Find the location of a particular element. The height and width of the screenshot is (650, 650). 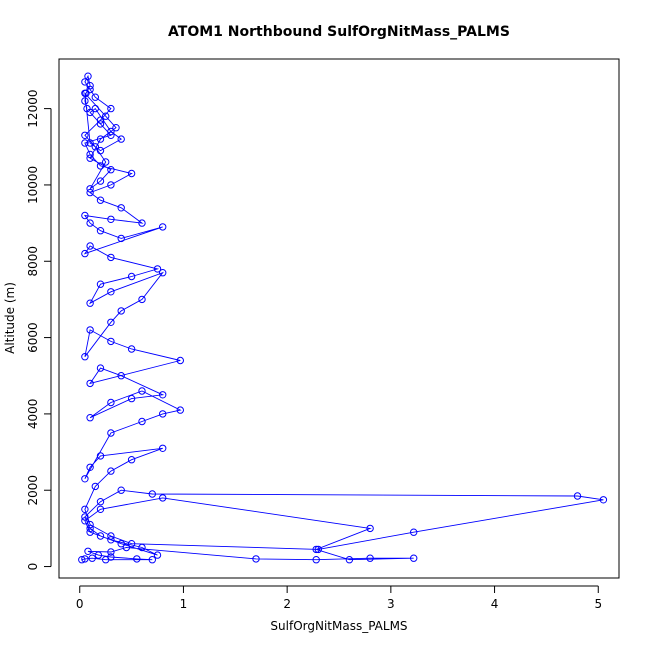

y-tick-label: 8000 is located at coordinates (33, 261).